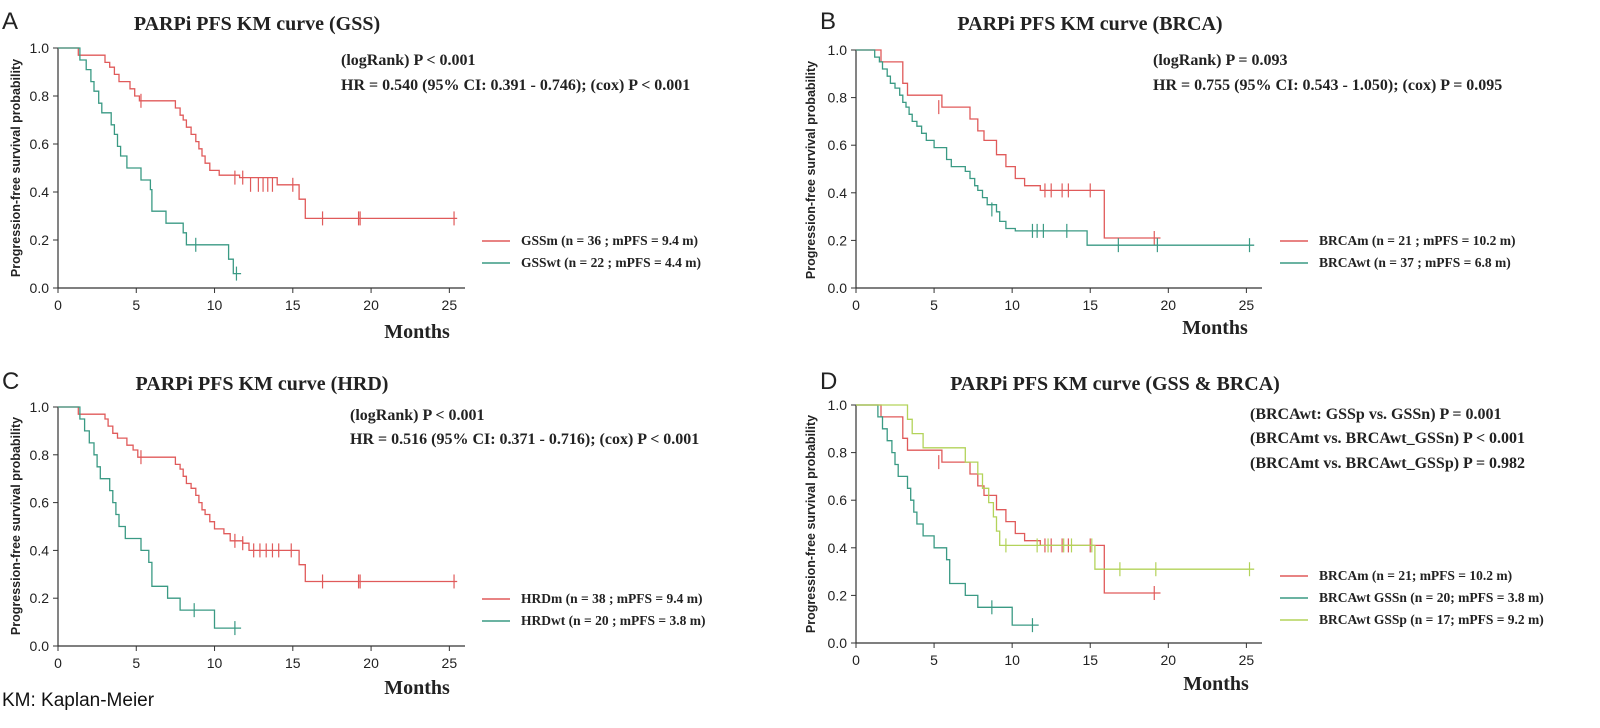  What do you see at coordinates (1376, 414) in the screenshot?
I see `stat-line: (BRCAwt: GSSp vs. GSSn) P = 0.001` at bounding box center [1376, 414].